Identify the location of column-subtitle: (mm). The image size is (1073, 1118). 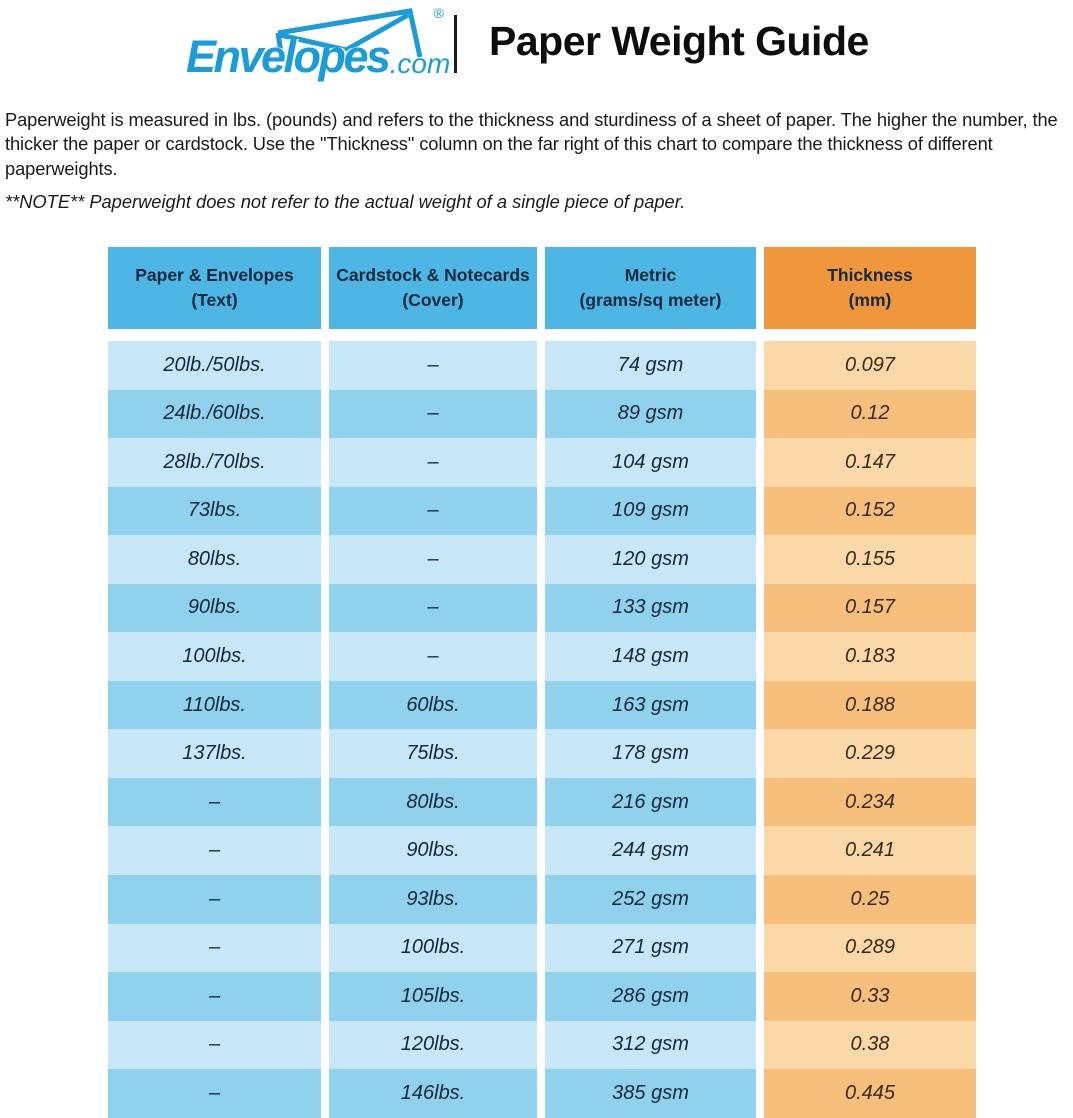
(870, 299).